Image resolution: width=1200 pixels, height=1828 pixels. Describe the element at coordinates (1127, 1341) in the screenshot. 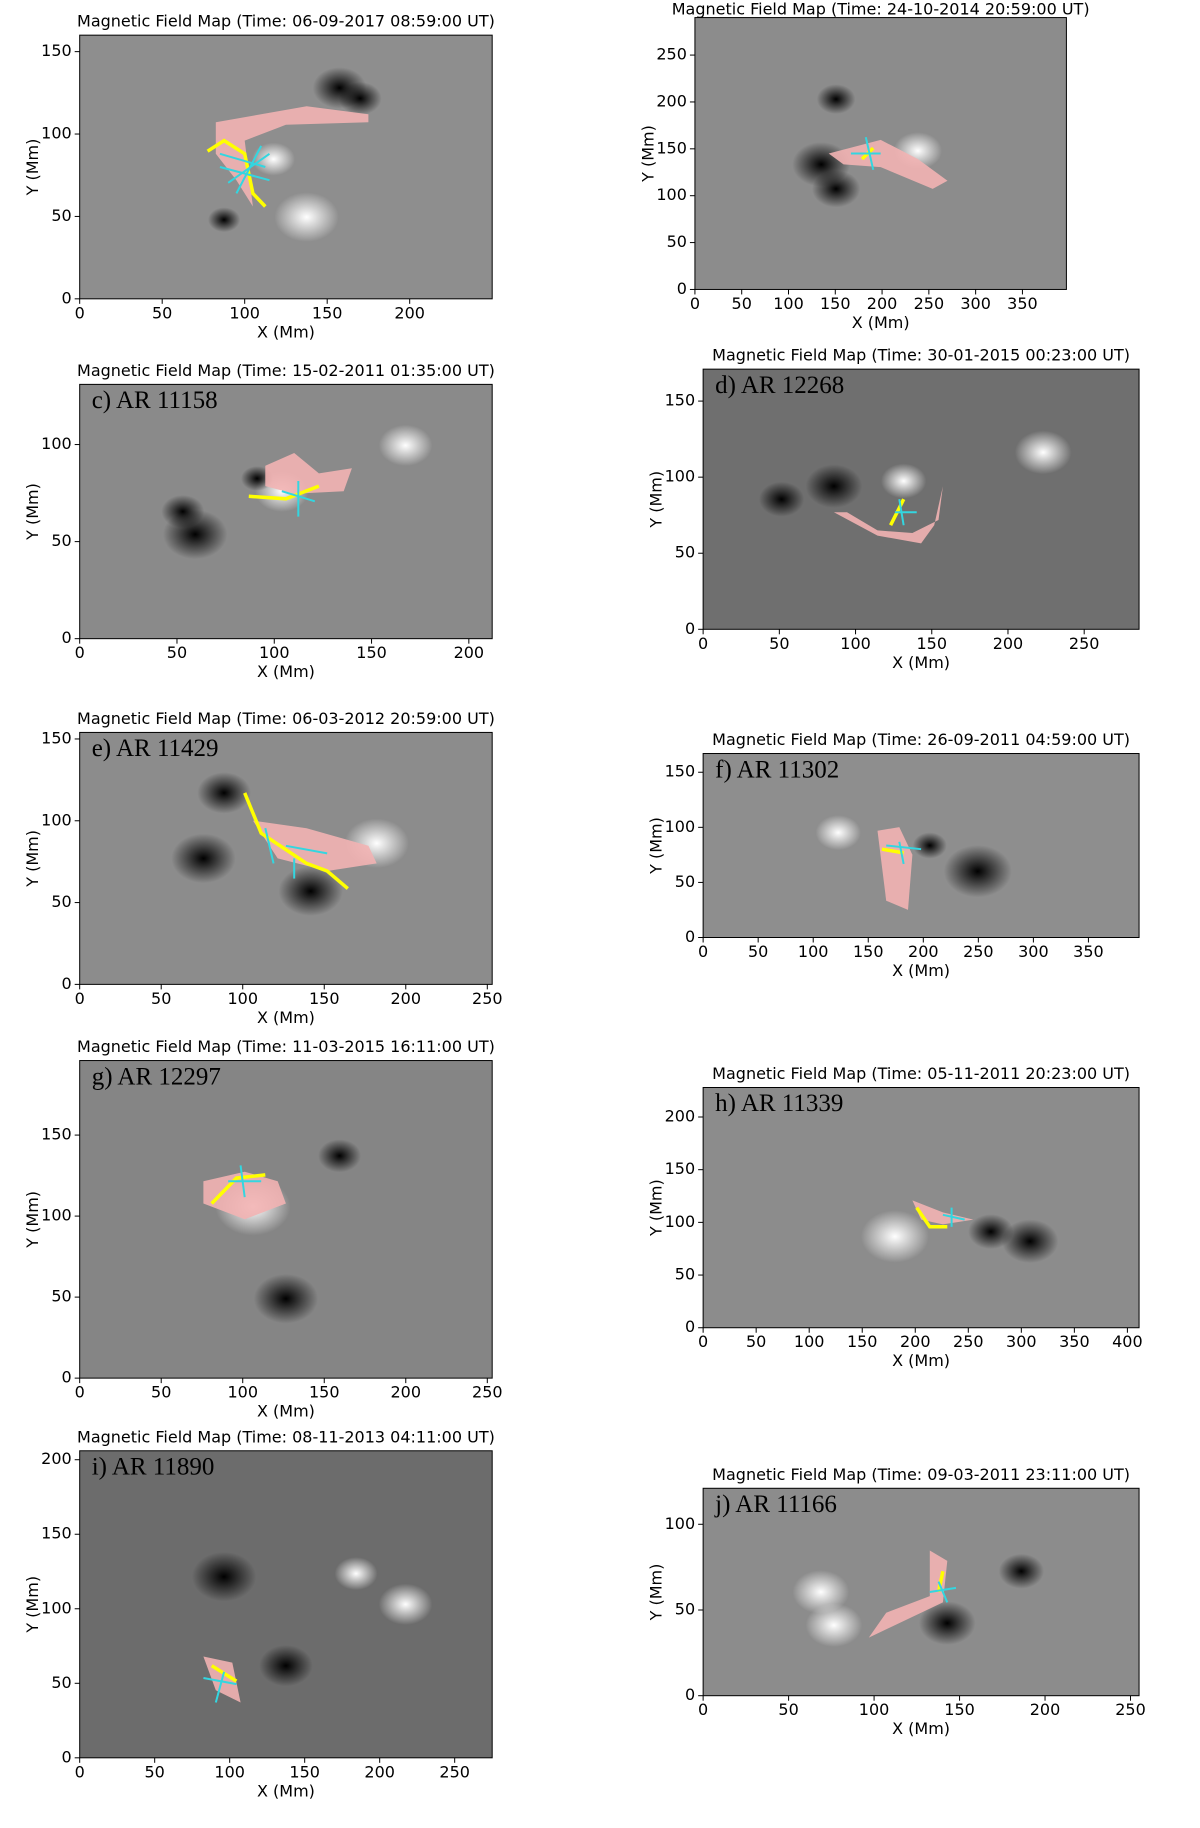

I see `x-tick-label: 400` at that location.